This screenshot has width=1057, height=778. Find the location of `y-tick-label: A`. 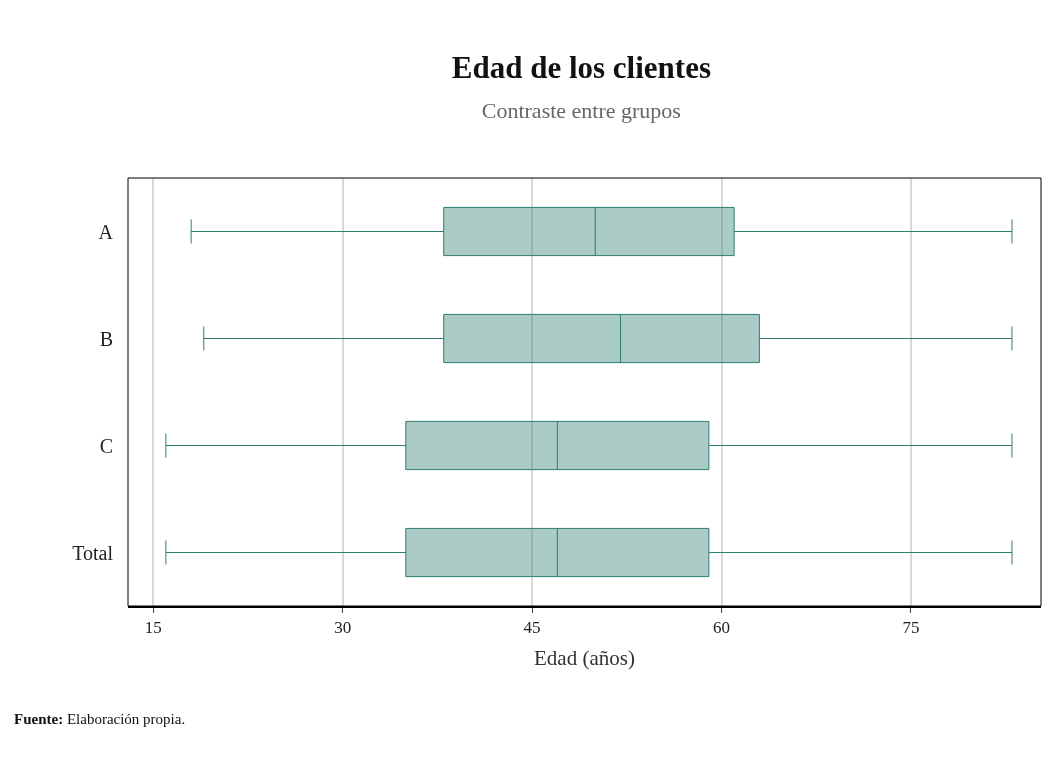

y-tick-label: A is located at coordinates (106, 231).